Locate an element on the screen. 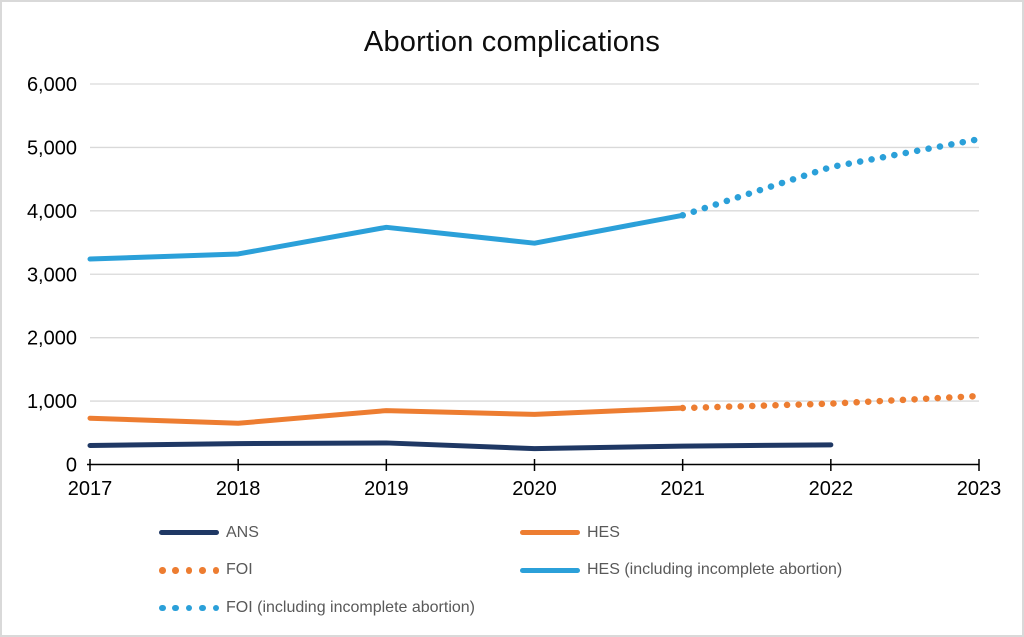  x-axis-label: 2017 is located at coordinates (90, 489).